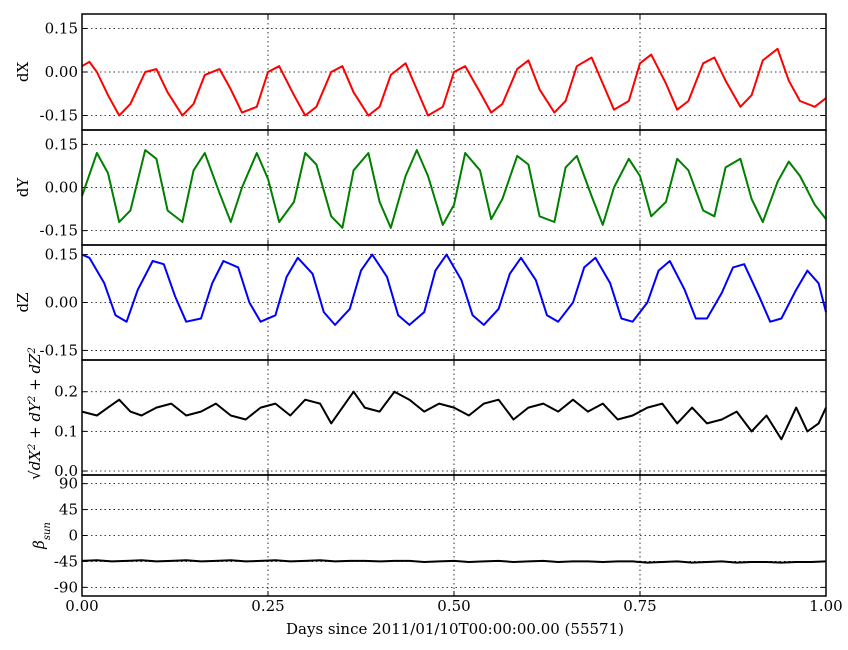  Describe the element at coordinates (68, 510) in the screenshot. I see `y-tick-label: 45` at that location.